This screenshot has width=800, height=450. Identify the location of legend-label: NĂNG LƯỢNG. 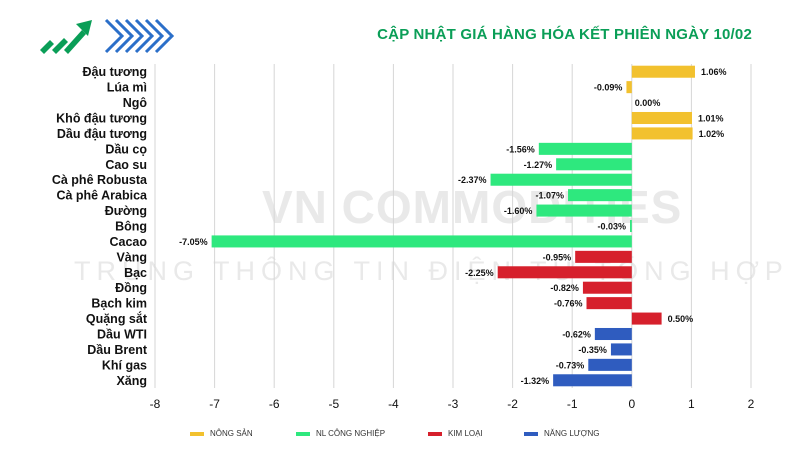
(571, 433).